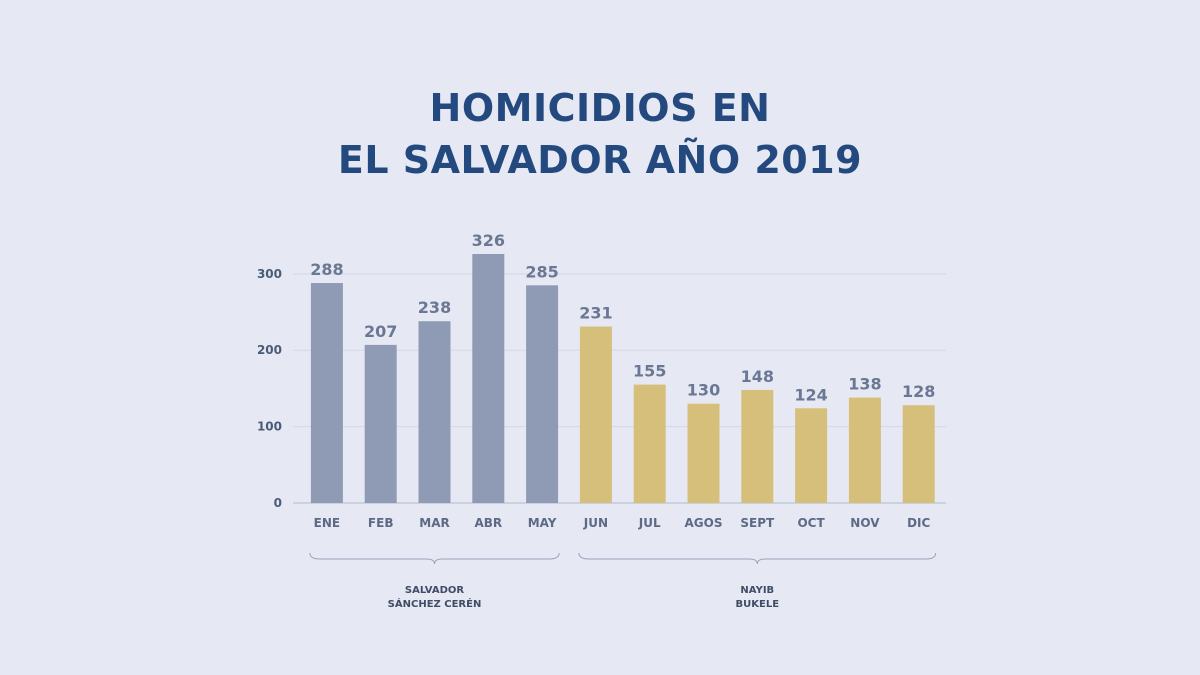 The height and width of the screenshot is (675, 1200). What do you see at coordinates (380, 331) in the screenshot?
I see `value-label: 207` at bounding box center [380, 331].